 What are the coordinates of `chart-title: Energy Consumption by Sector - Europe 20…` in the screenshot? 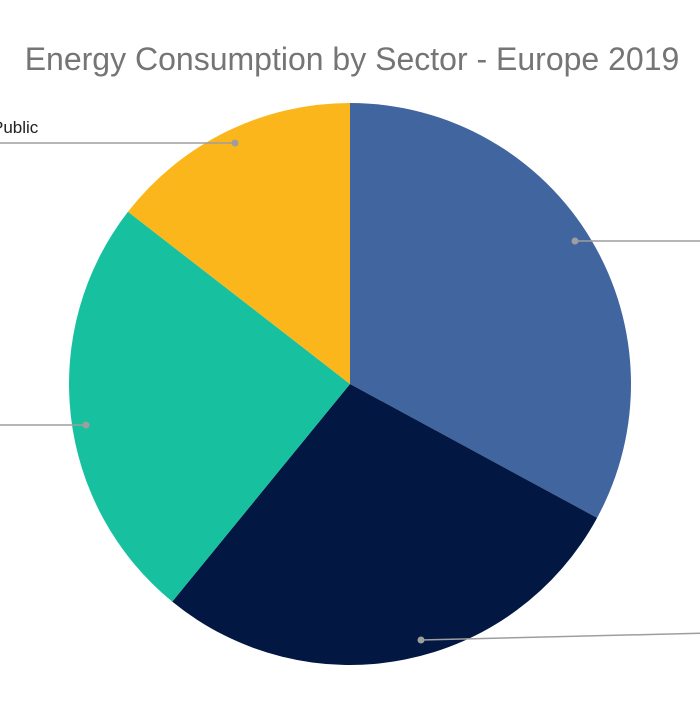 It's located at (352, 59).